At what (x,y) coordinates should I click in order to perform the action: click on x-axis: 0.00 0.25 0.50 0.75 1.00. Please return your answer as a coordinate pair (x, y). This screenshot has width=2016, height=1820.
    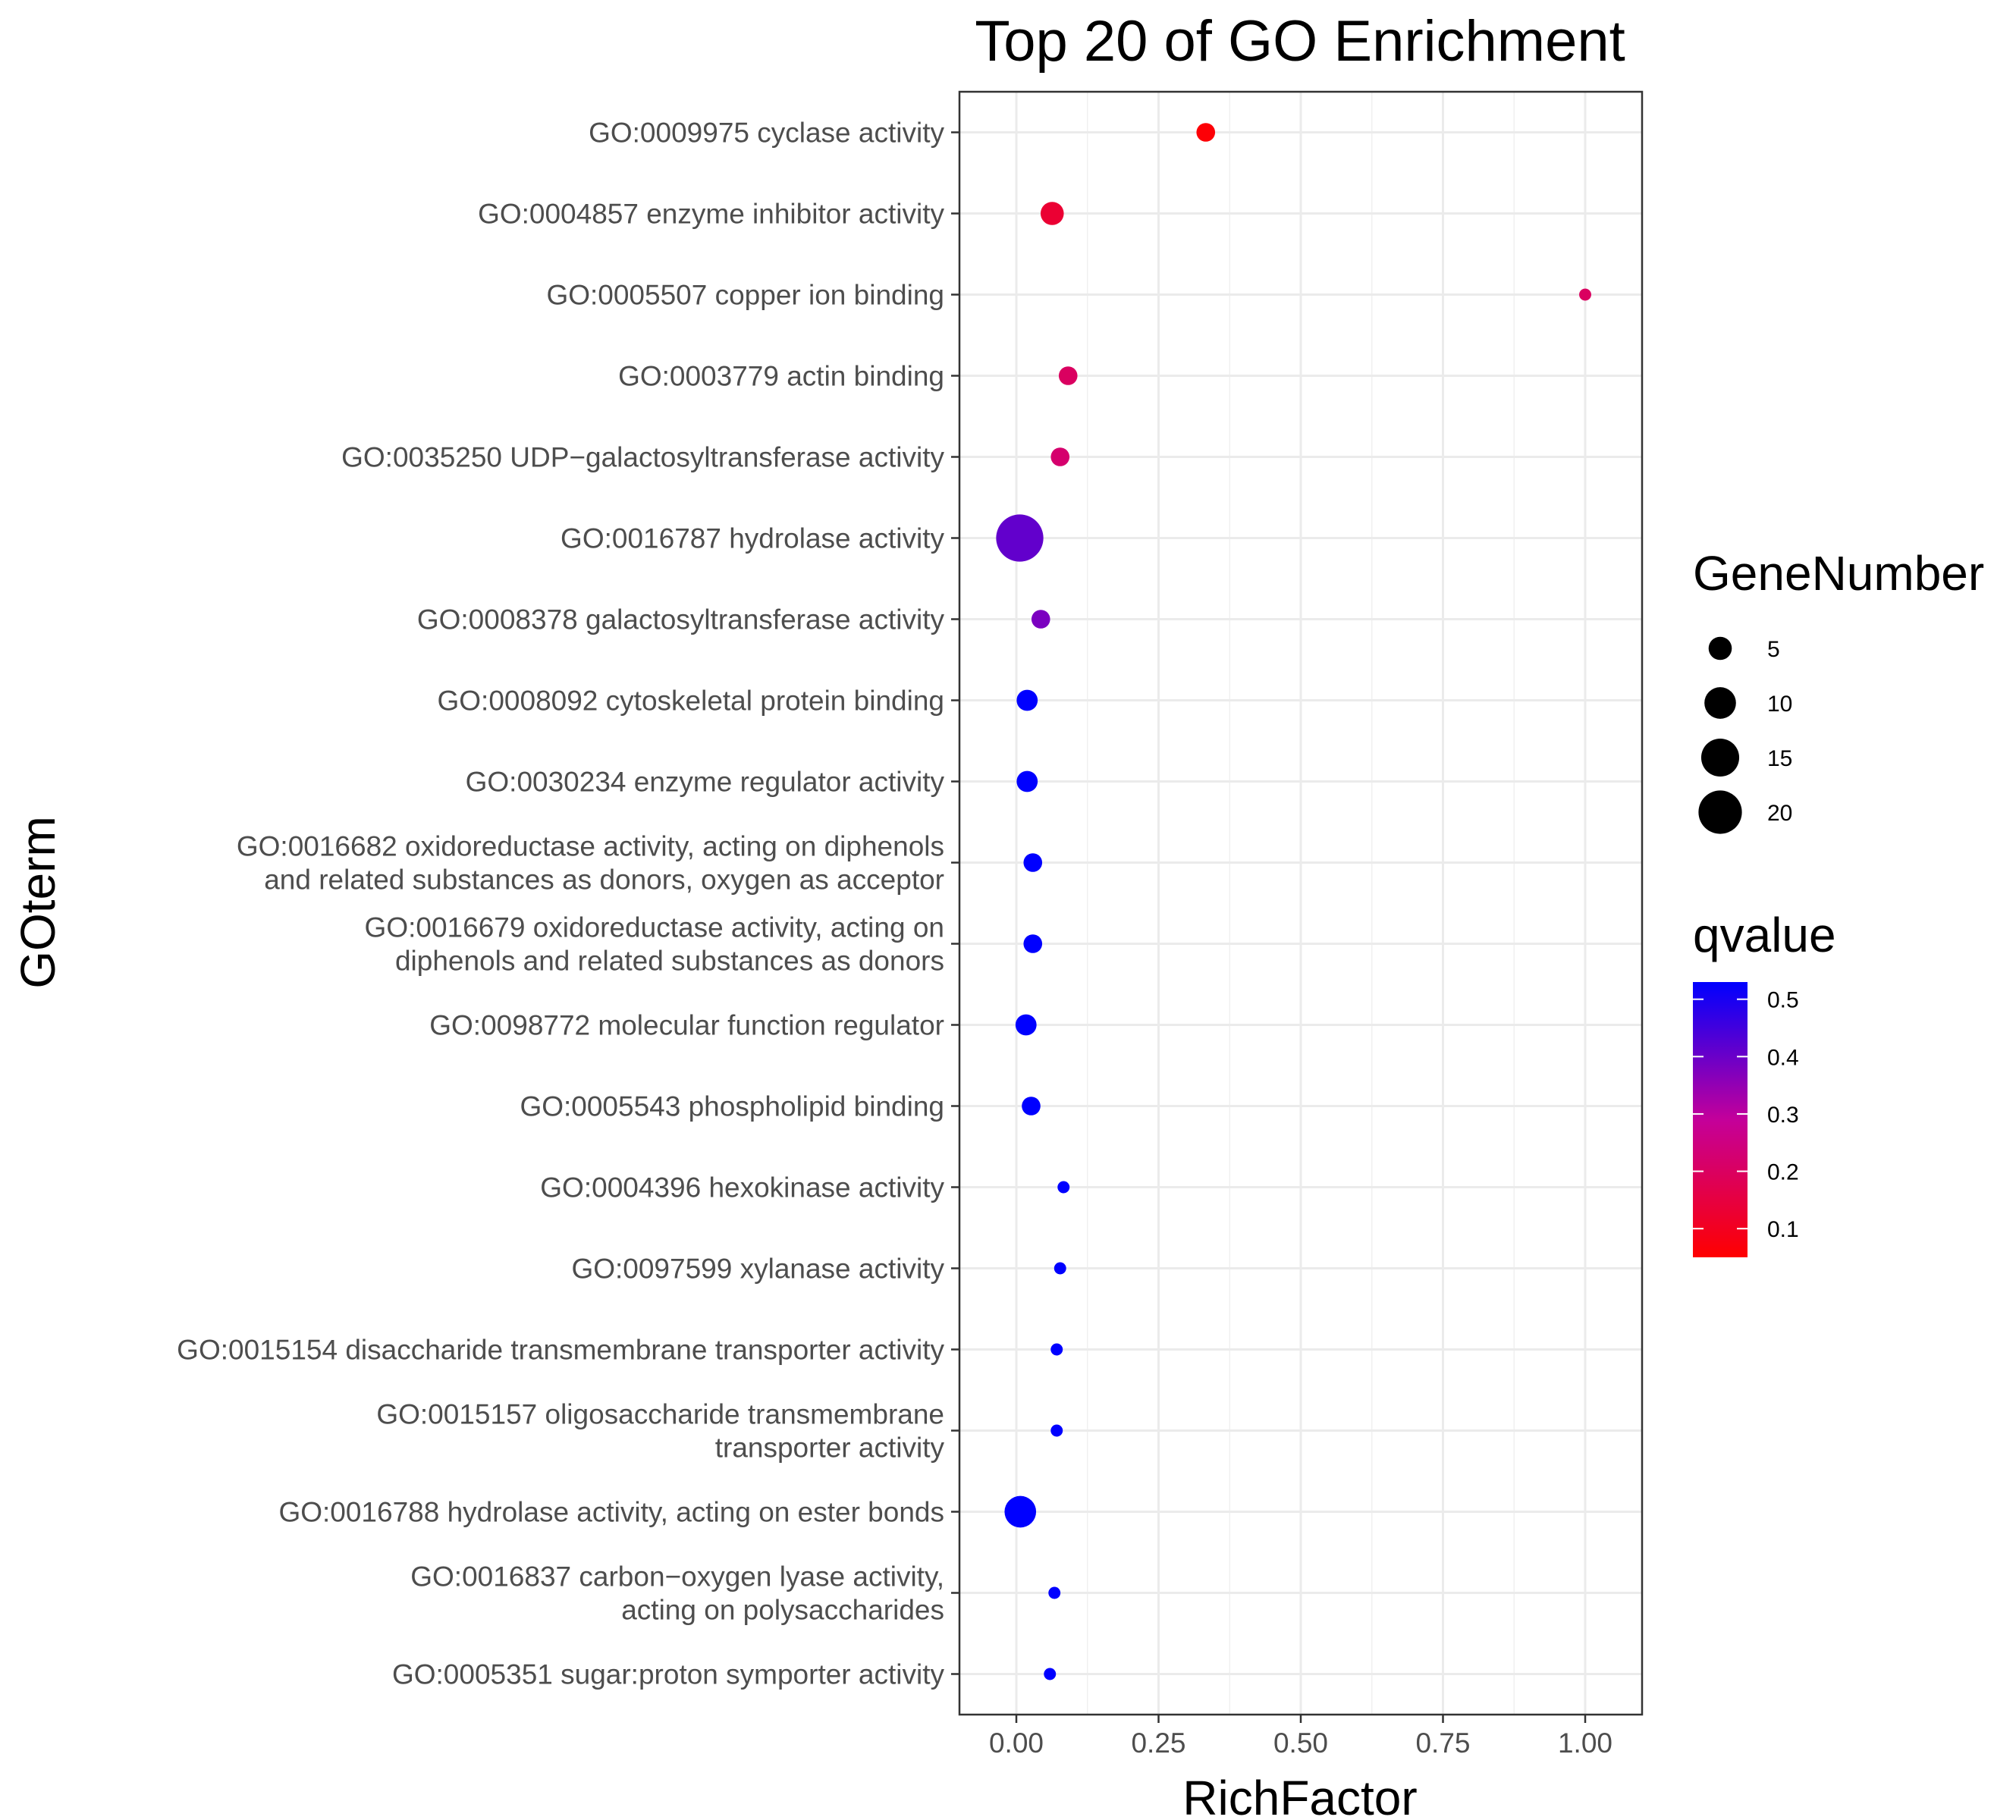
    Looking at the image, I should click on (1300, 1737).